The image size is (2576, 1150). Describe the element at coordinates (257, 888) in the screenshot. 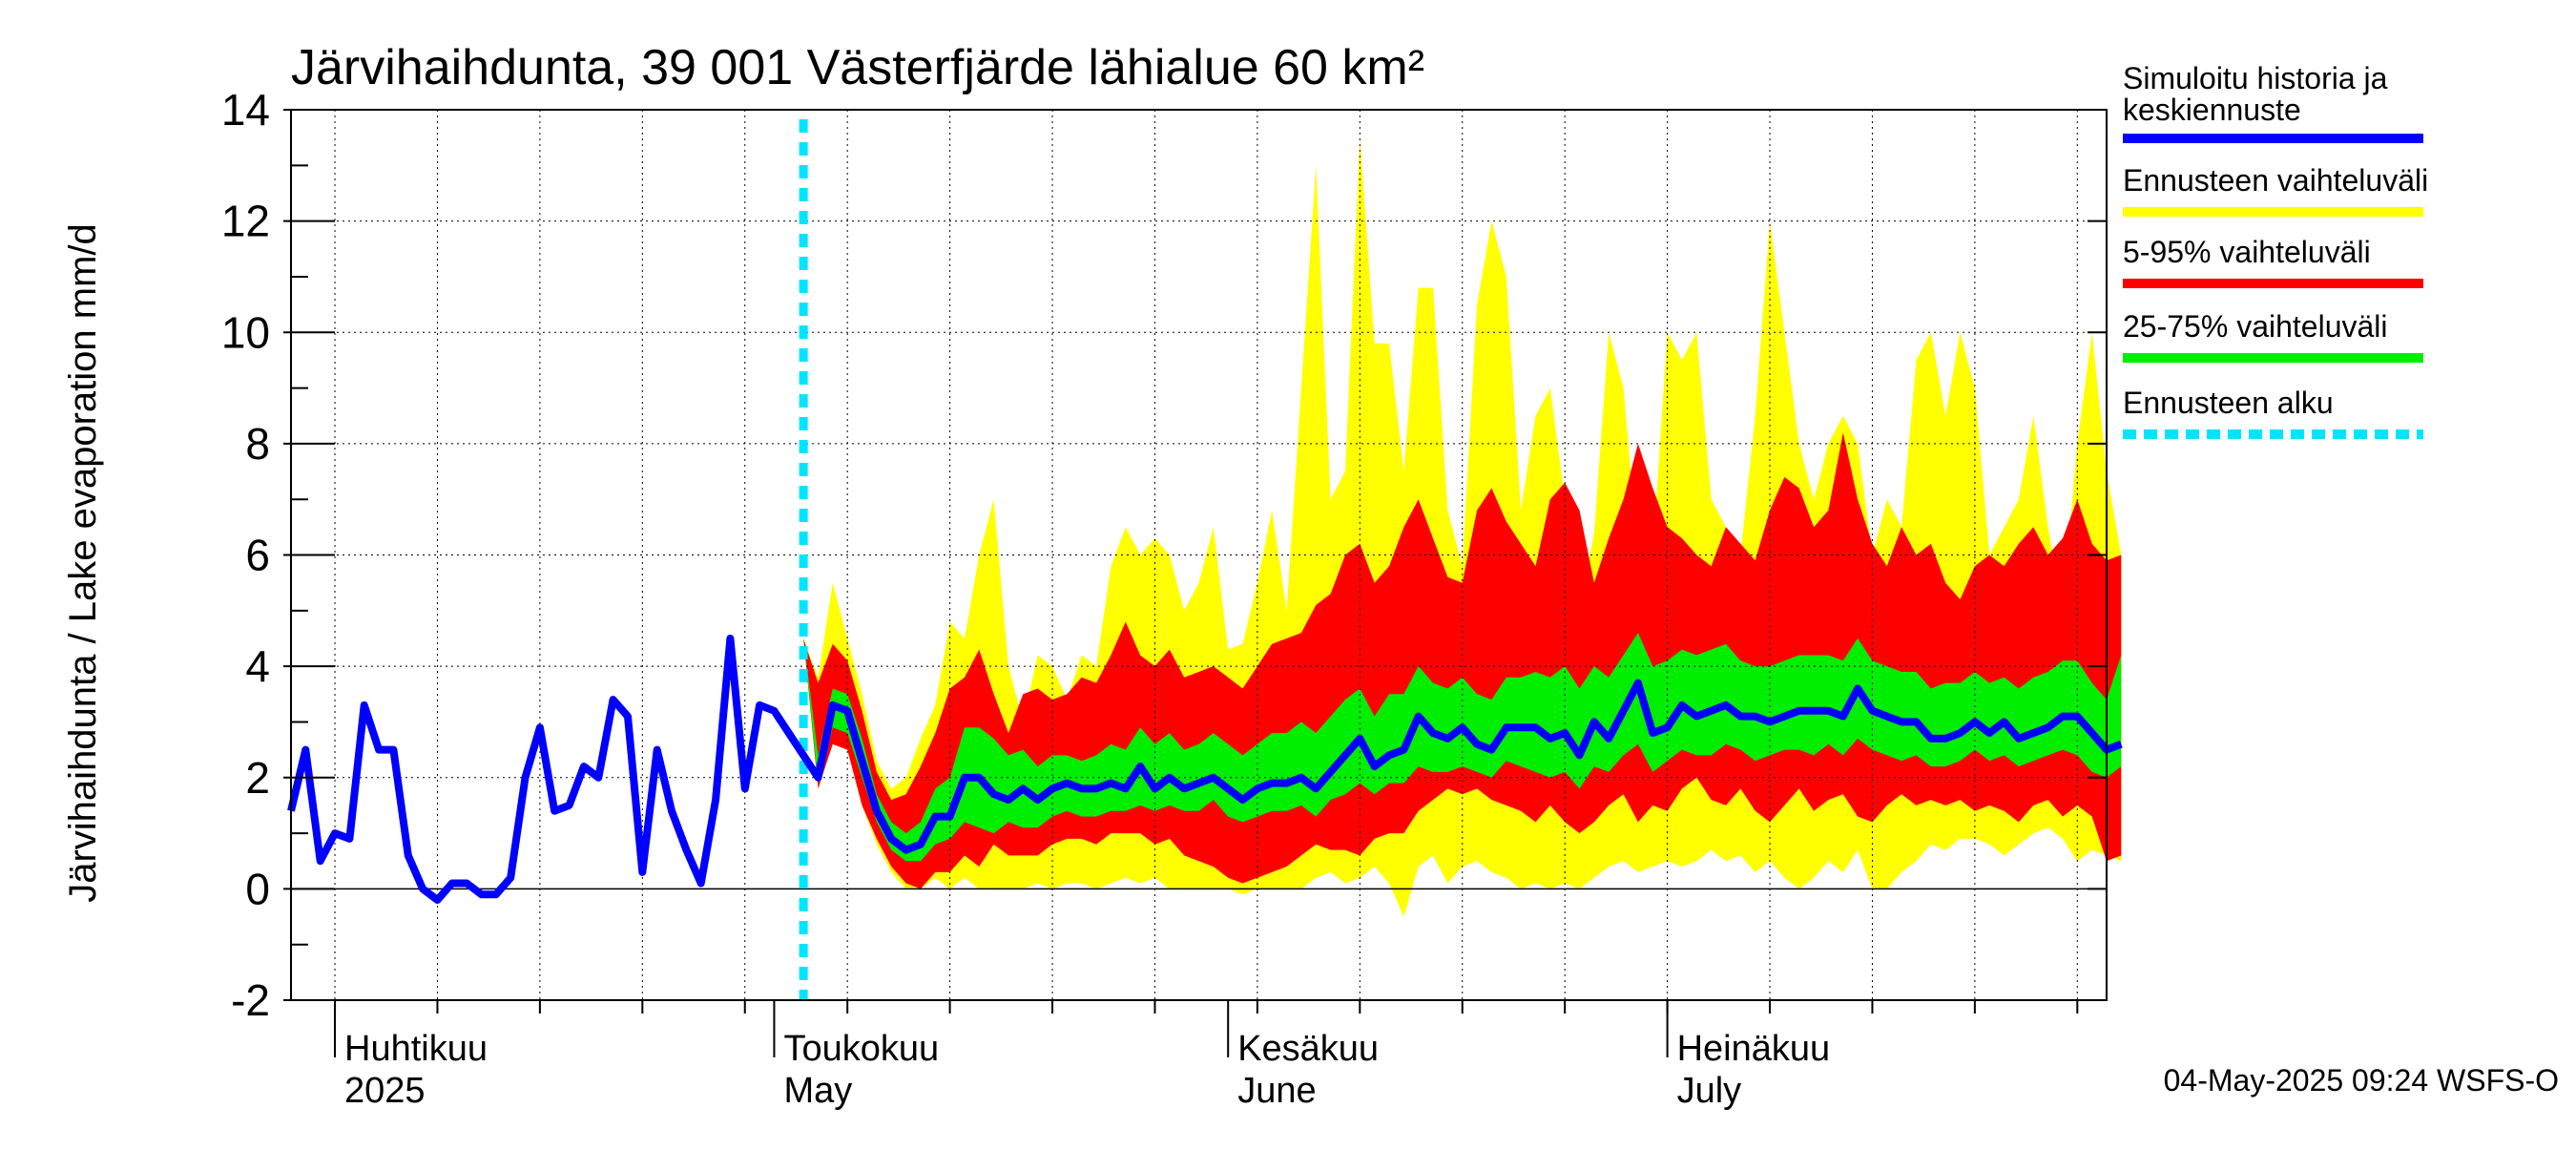

I see `y-tick-label: 0` at that location.